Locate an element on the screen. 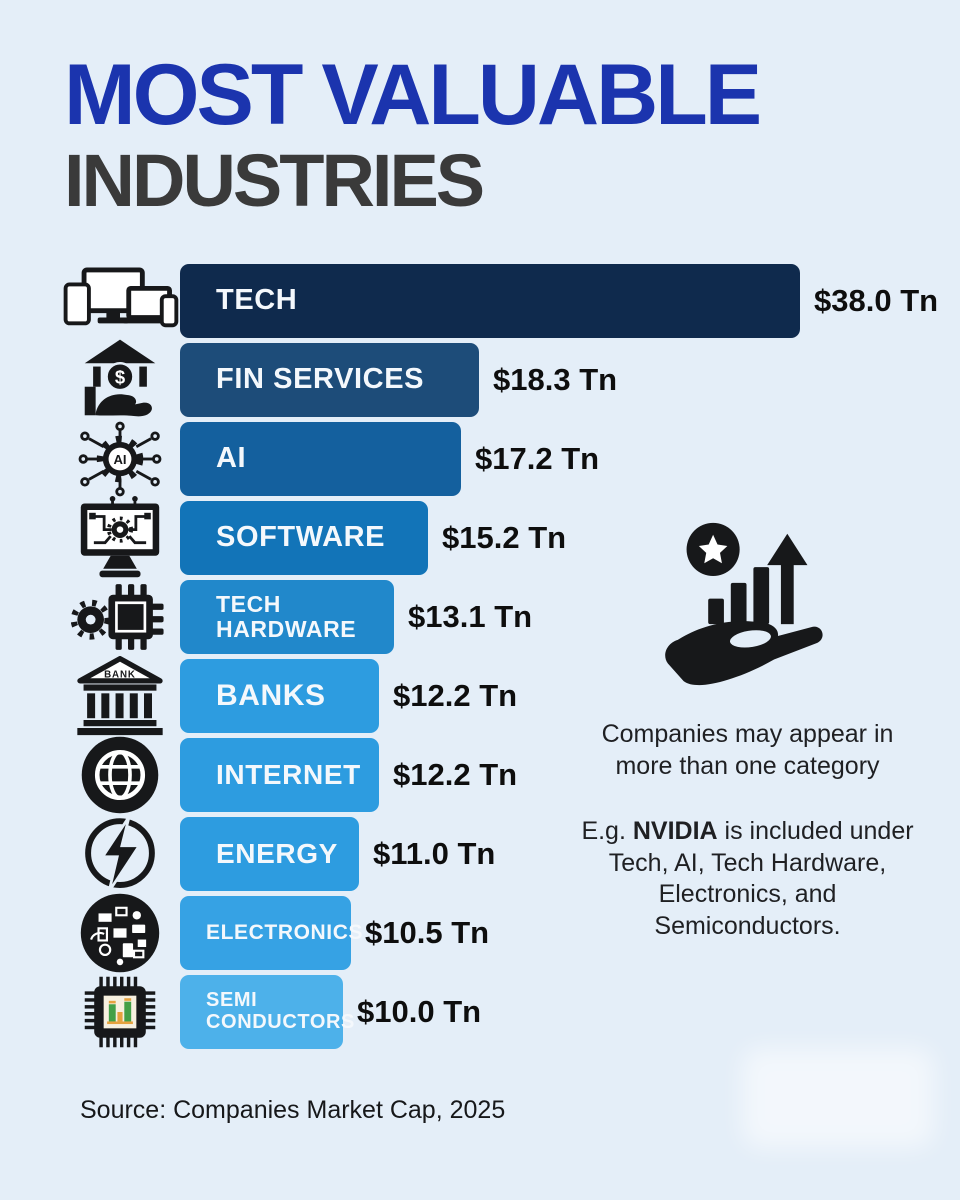 This screenshot has height=1200, width=960. chart-row-energy: ENERGY $11.0 Tn is located at coordinates (499, 854).